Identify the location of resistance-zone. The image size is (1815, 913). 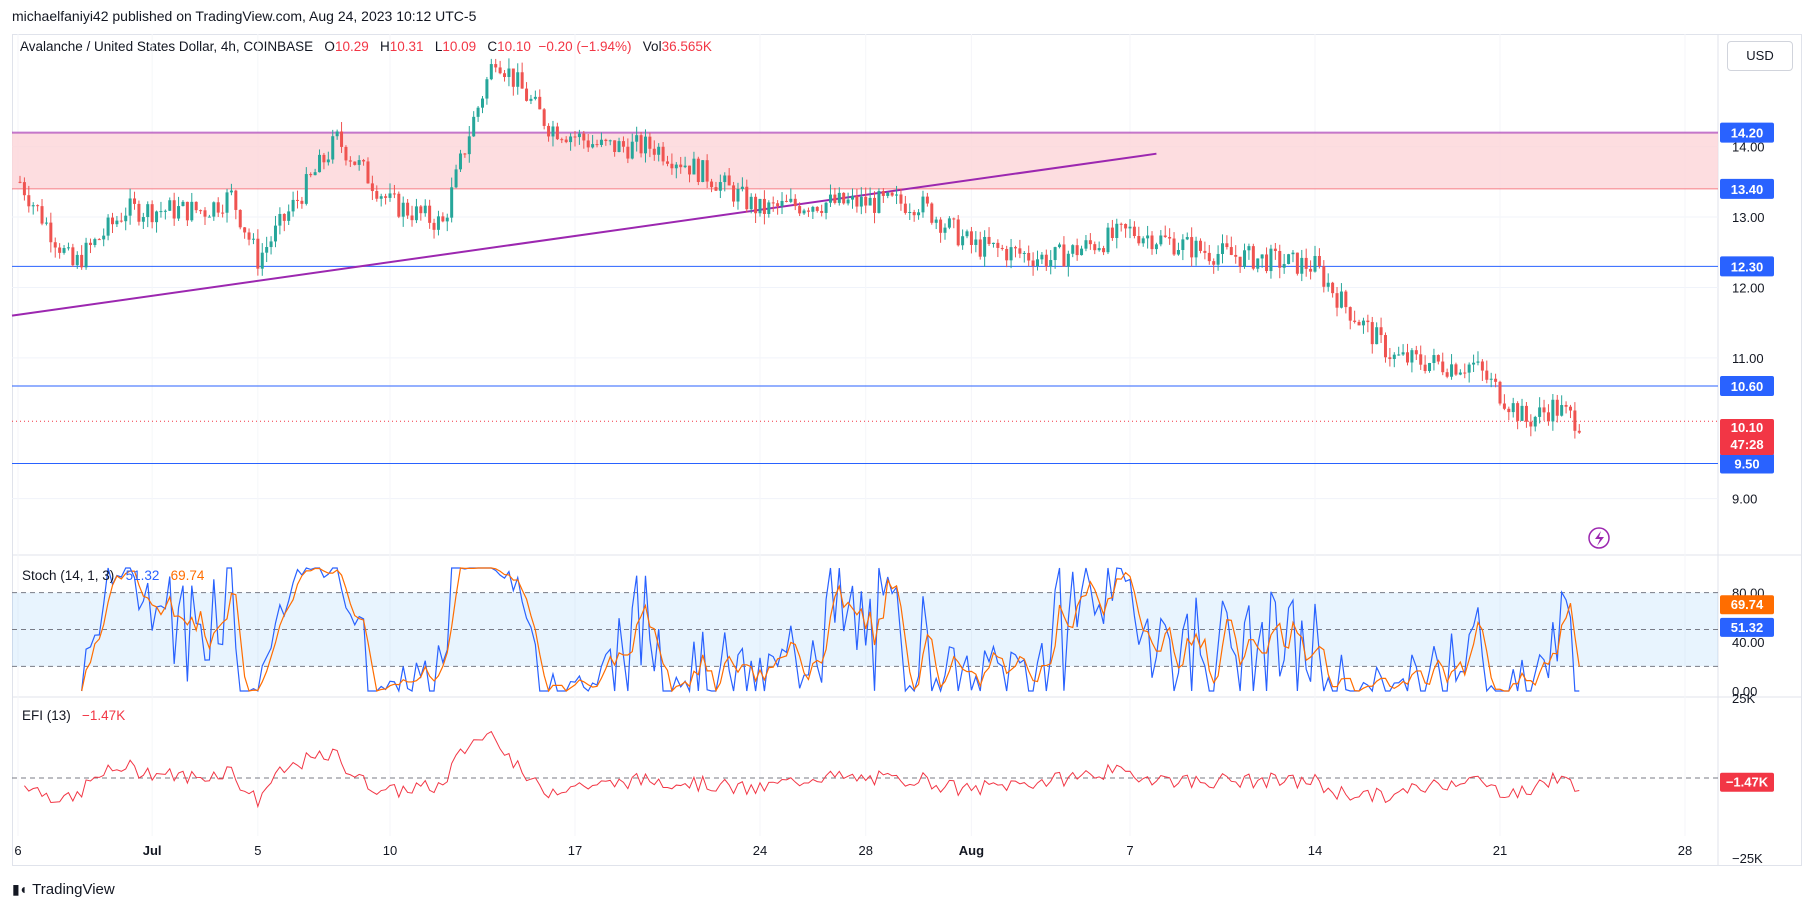
(865, 160).